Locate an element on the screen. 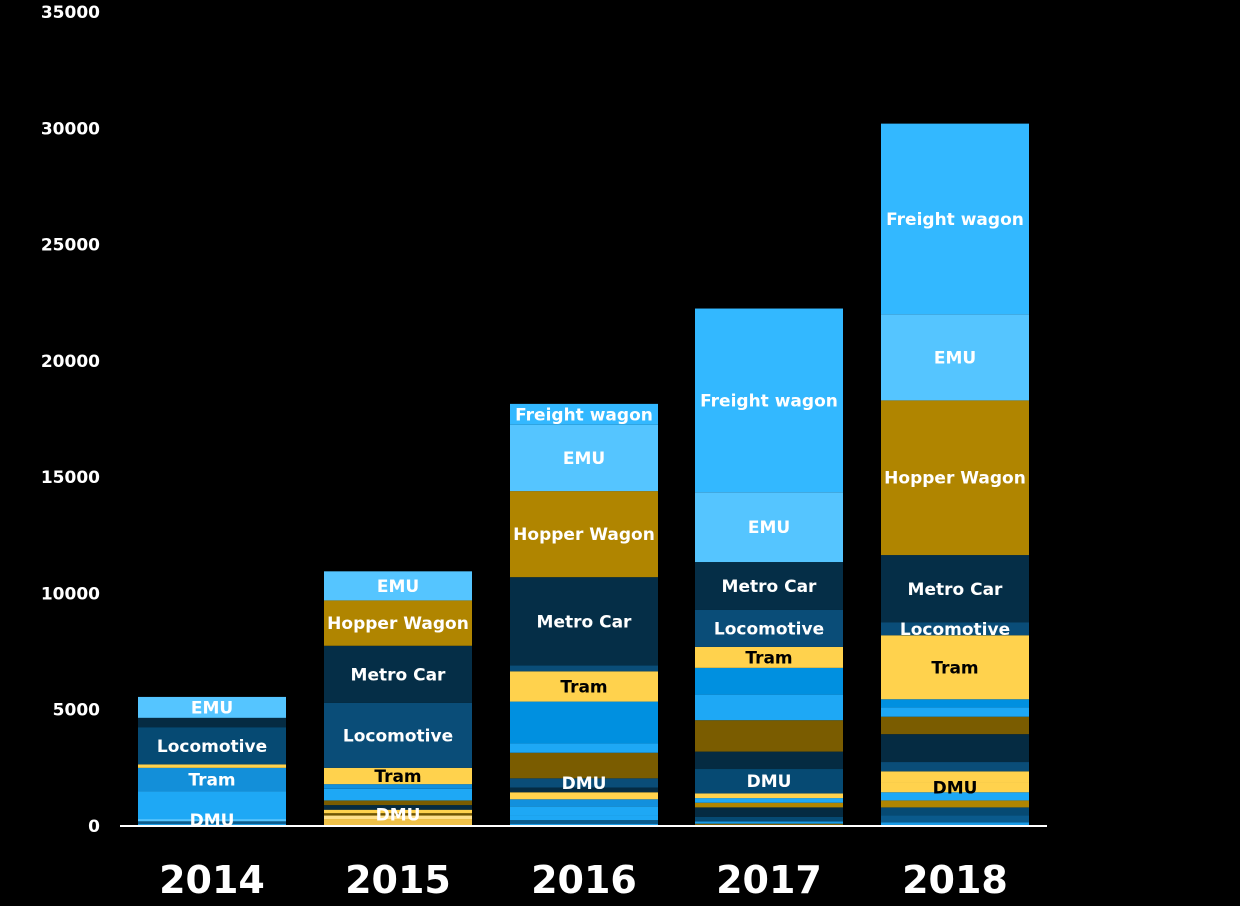 The image size is (1240, 906). x-axis-categories: 2014 2015 2016 2017 2018 is located at coordinates (583, 880).